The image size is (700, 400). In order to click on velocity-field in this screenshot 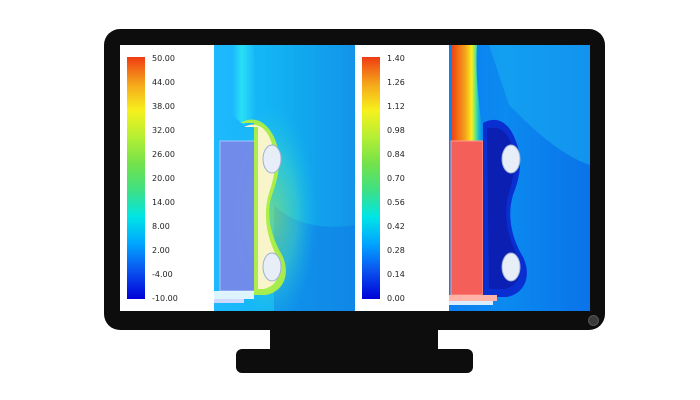, I will do `click(519, 178)`.